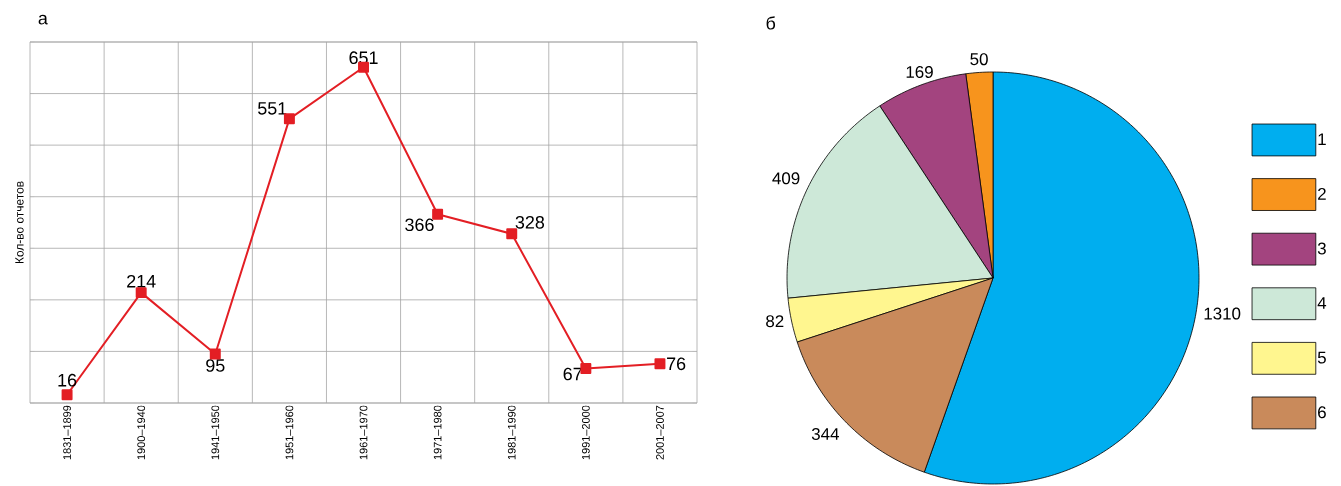 The height and width of the screenshot is (486, 1341). I want to click on data-label: 82, so click(775, 321).